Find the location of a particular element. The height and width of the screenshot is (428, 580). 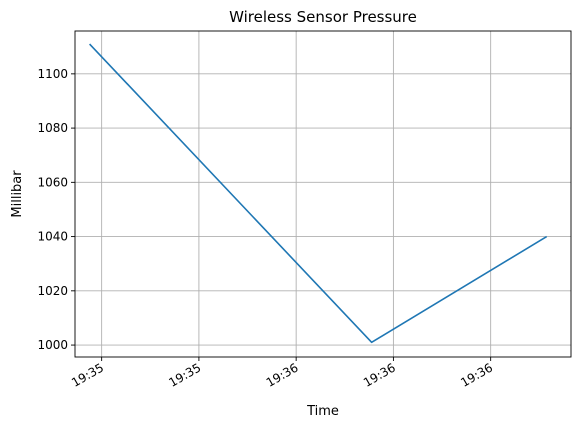

y-tick-label: 1080 is located at coordinates (52, 128).